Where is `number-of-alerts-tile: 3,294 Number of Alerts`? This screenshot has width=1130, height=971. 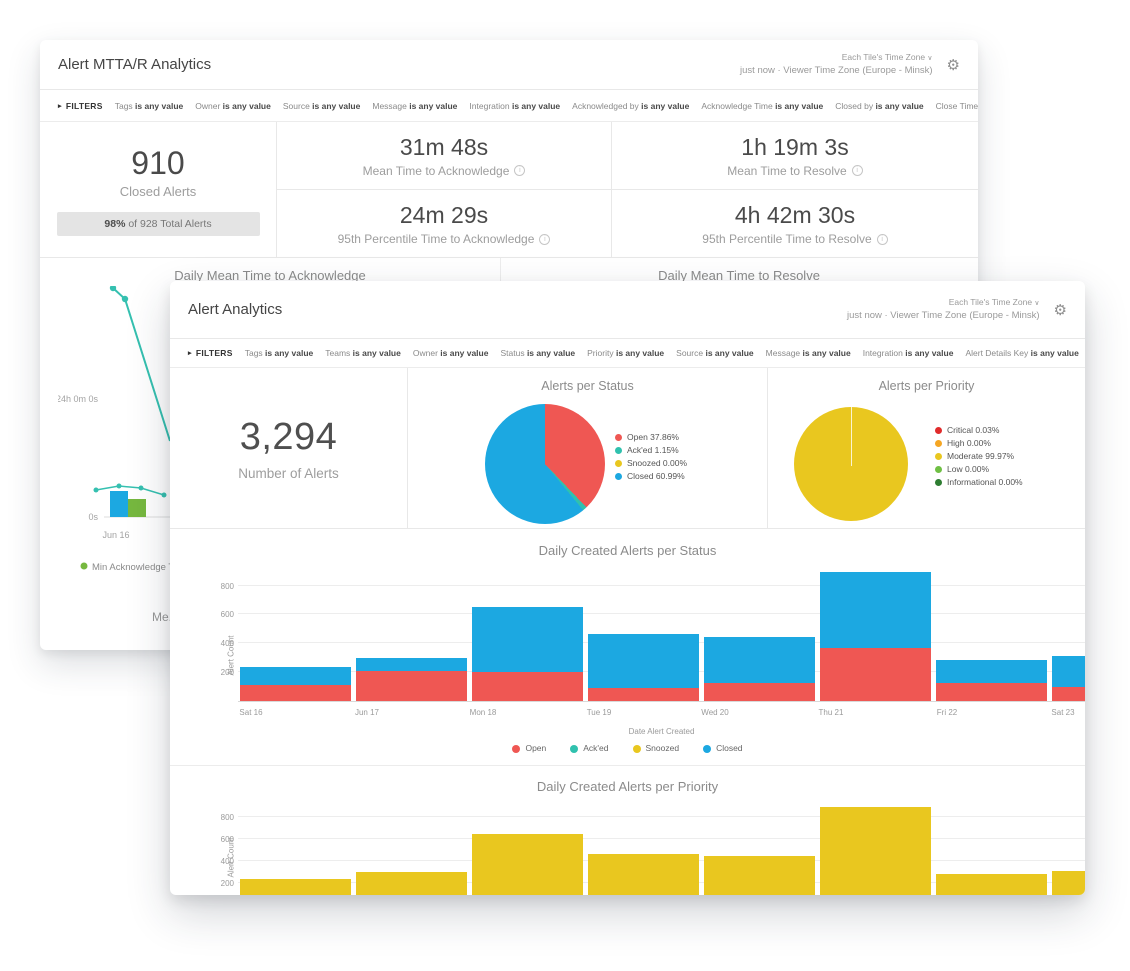 number-of-alerts-tile: 3,294 Number of Alerts is located at coordinates (289, 448).